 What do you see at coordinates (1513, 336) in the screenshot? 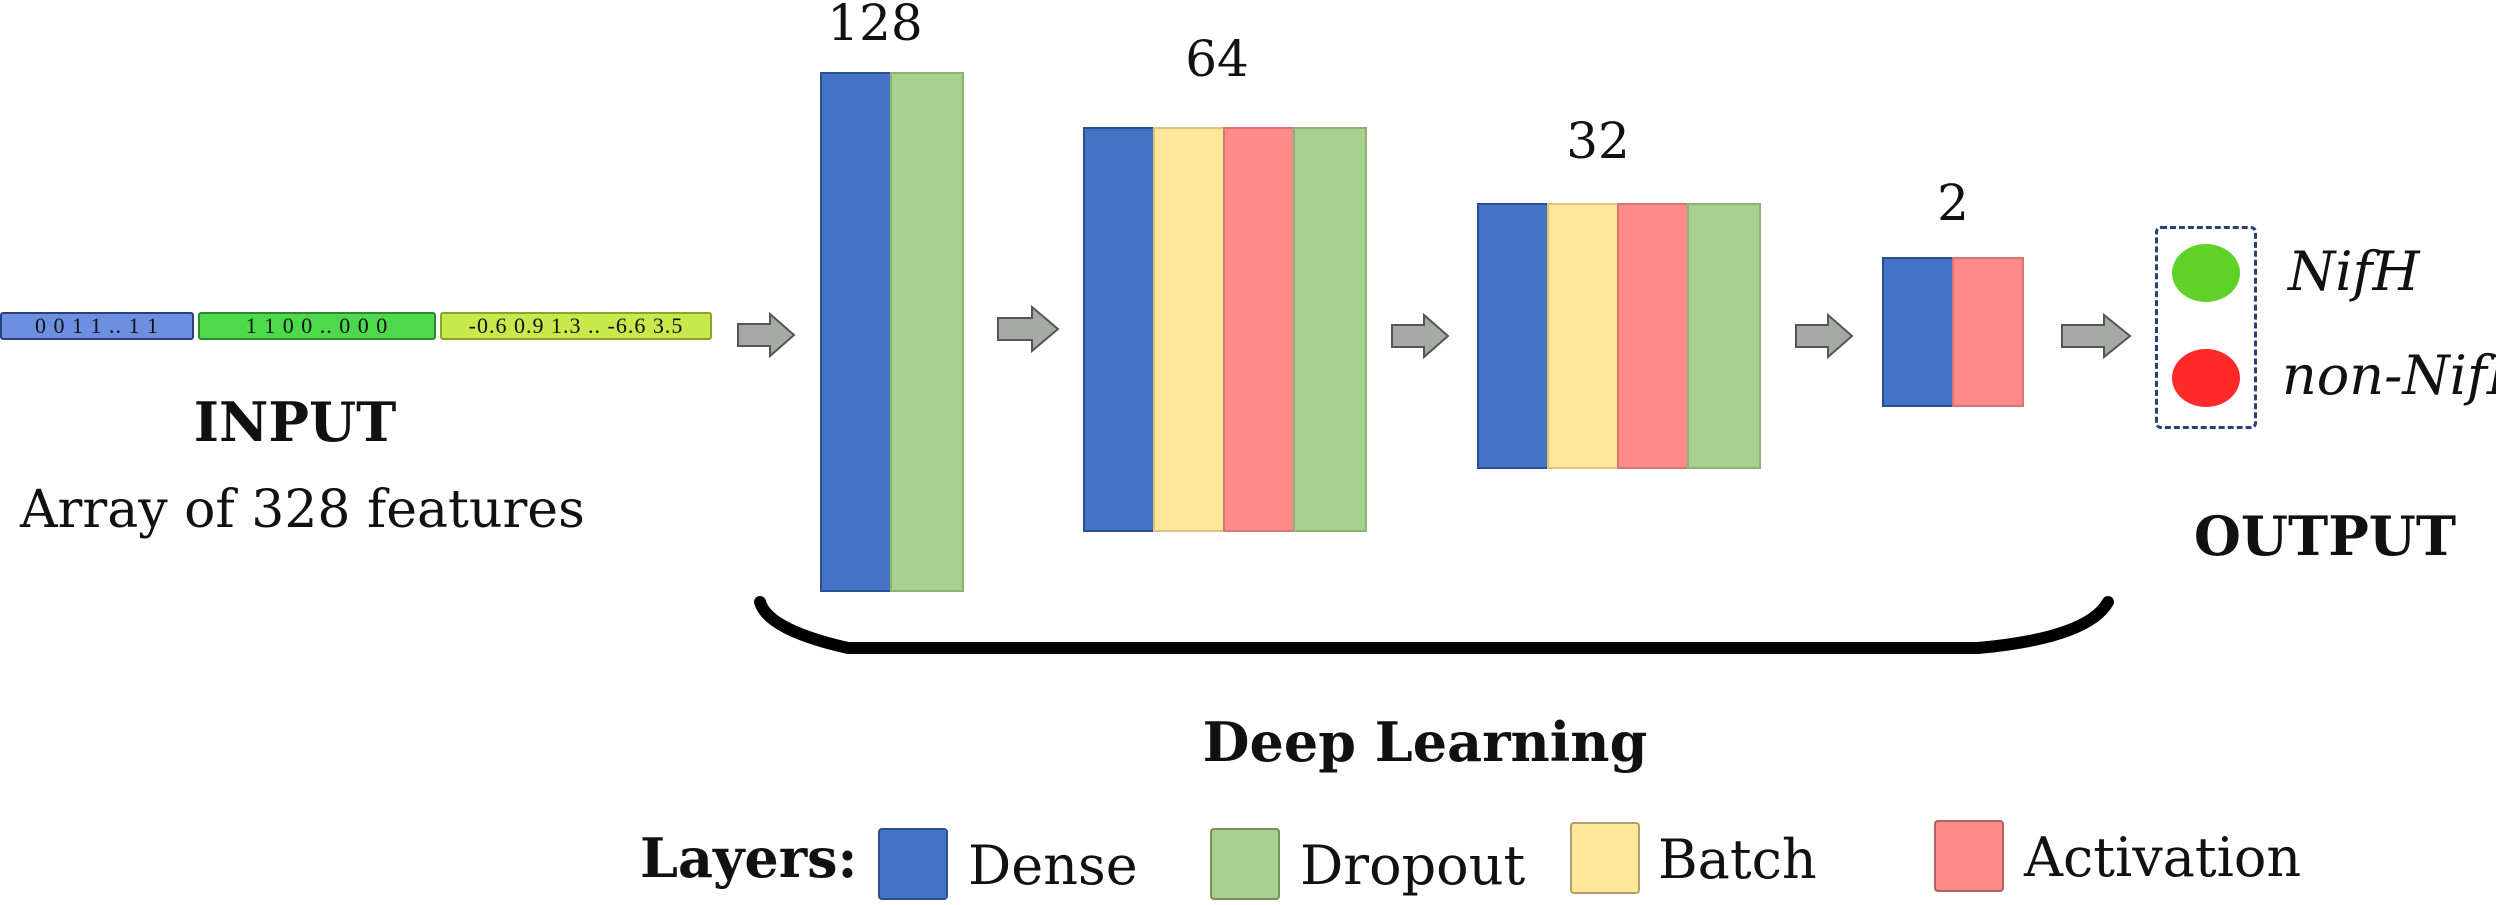
I see `layer-32-dense-block` at bounding box center [1513, 336].